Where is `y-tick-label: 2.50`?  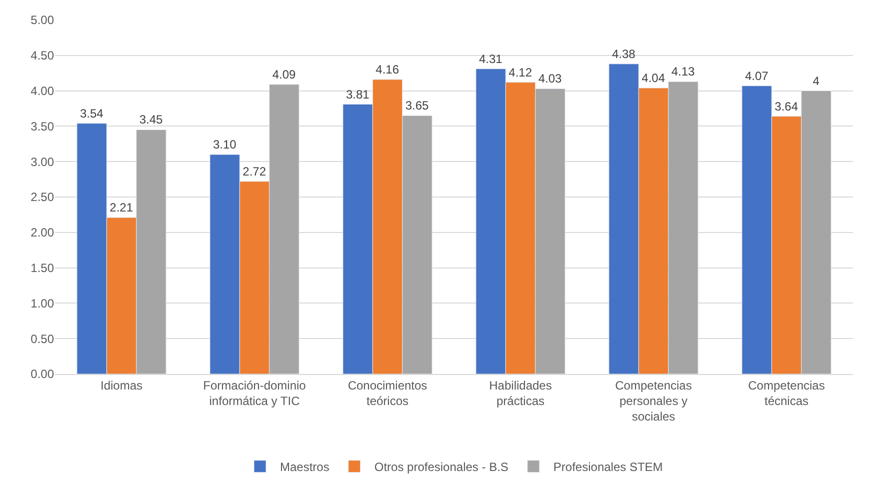 y-tick-label: 2.50 is located at coordinates (42, 197).